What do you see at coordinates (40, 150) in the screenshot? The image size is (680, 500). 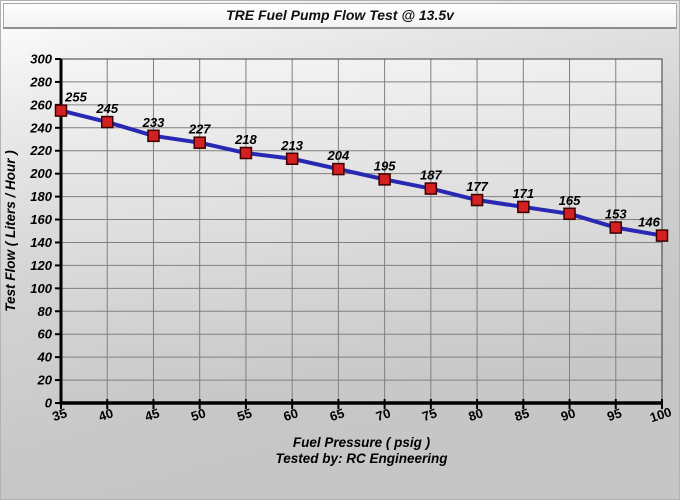 I see `y-tick-label: 220` at bounding box center [40, 150].